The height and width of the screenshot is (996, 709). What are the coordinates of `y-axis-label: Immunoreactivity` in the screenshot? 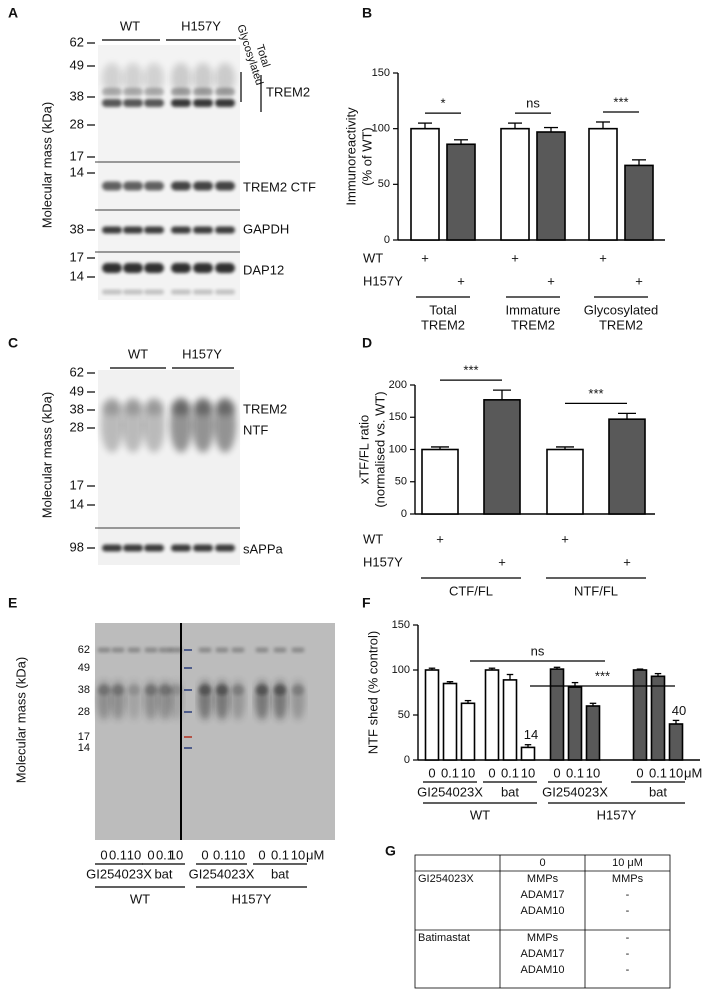 It's located at (350, 156).